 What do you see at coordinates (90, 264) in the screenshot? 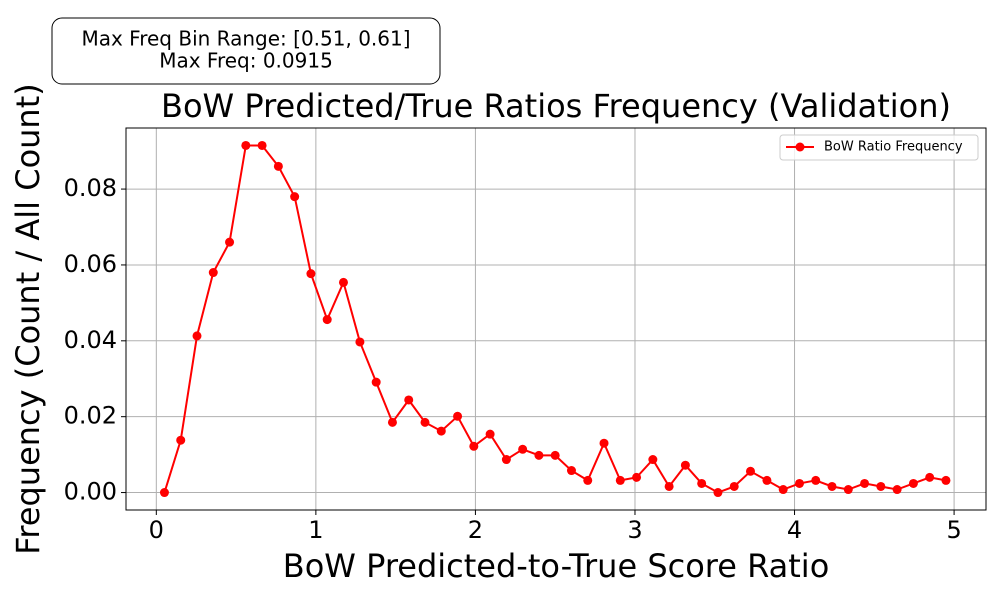
I see `y-tick-label: 0.06` at bounding box center [90, 264].